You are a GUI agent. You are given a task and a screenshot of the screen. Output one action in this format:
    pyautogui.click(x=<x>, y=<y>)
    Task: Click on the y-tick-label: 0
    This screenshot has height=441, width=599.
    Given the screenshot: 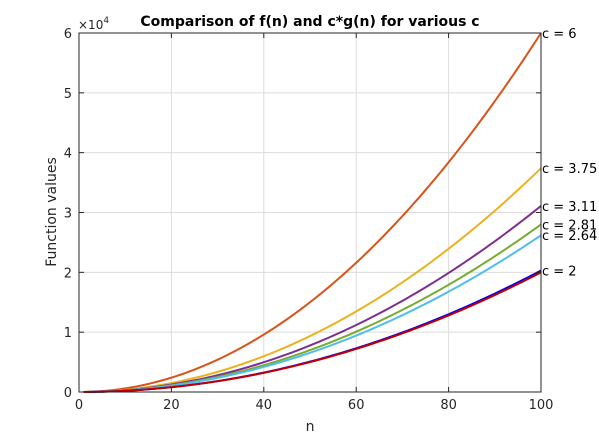 What is the action you would take?
    pyautogui.click(x=68, y=393)
    